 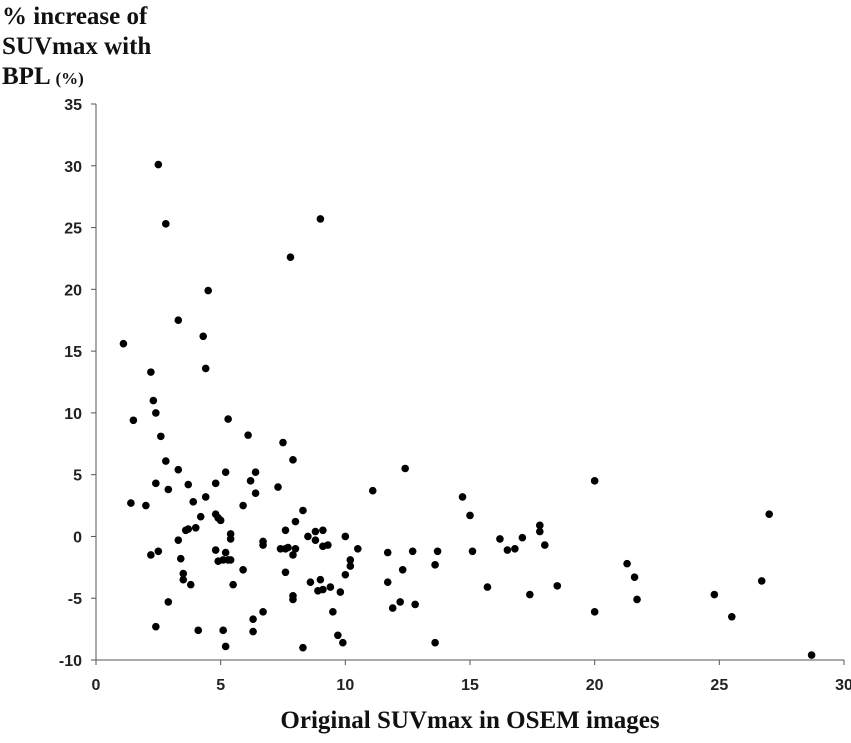 What do you see at coordinates (73, 105) in the screenshot?
I see `y-tick-label: 35` at bounding box center [73, 105].